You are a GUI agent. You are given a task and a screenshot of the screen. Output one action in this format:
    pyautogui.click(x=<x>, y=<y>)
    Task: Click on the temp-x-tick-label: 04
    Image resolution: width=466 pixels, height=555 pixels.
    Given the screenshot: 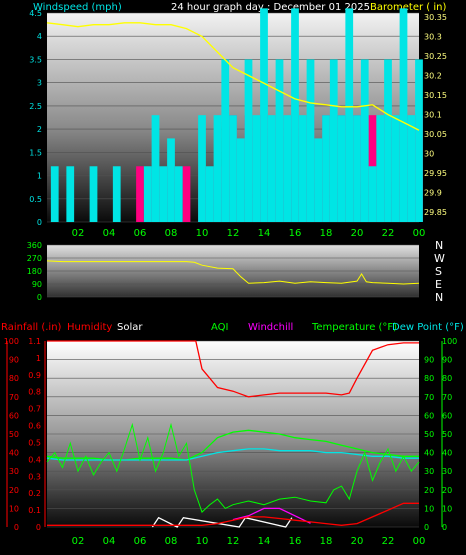 What is the action you would take?
    pyautogui.click(x=109, y=541)
    